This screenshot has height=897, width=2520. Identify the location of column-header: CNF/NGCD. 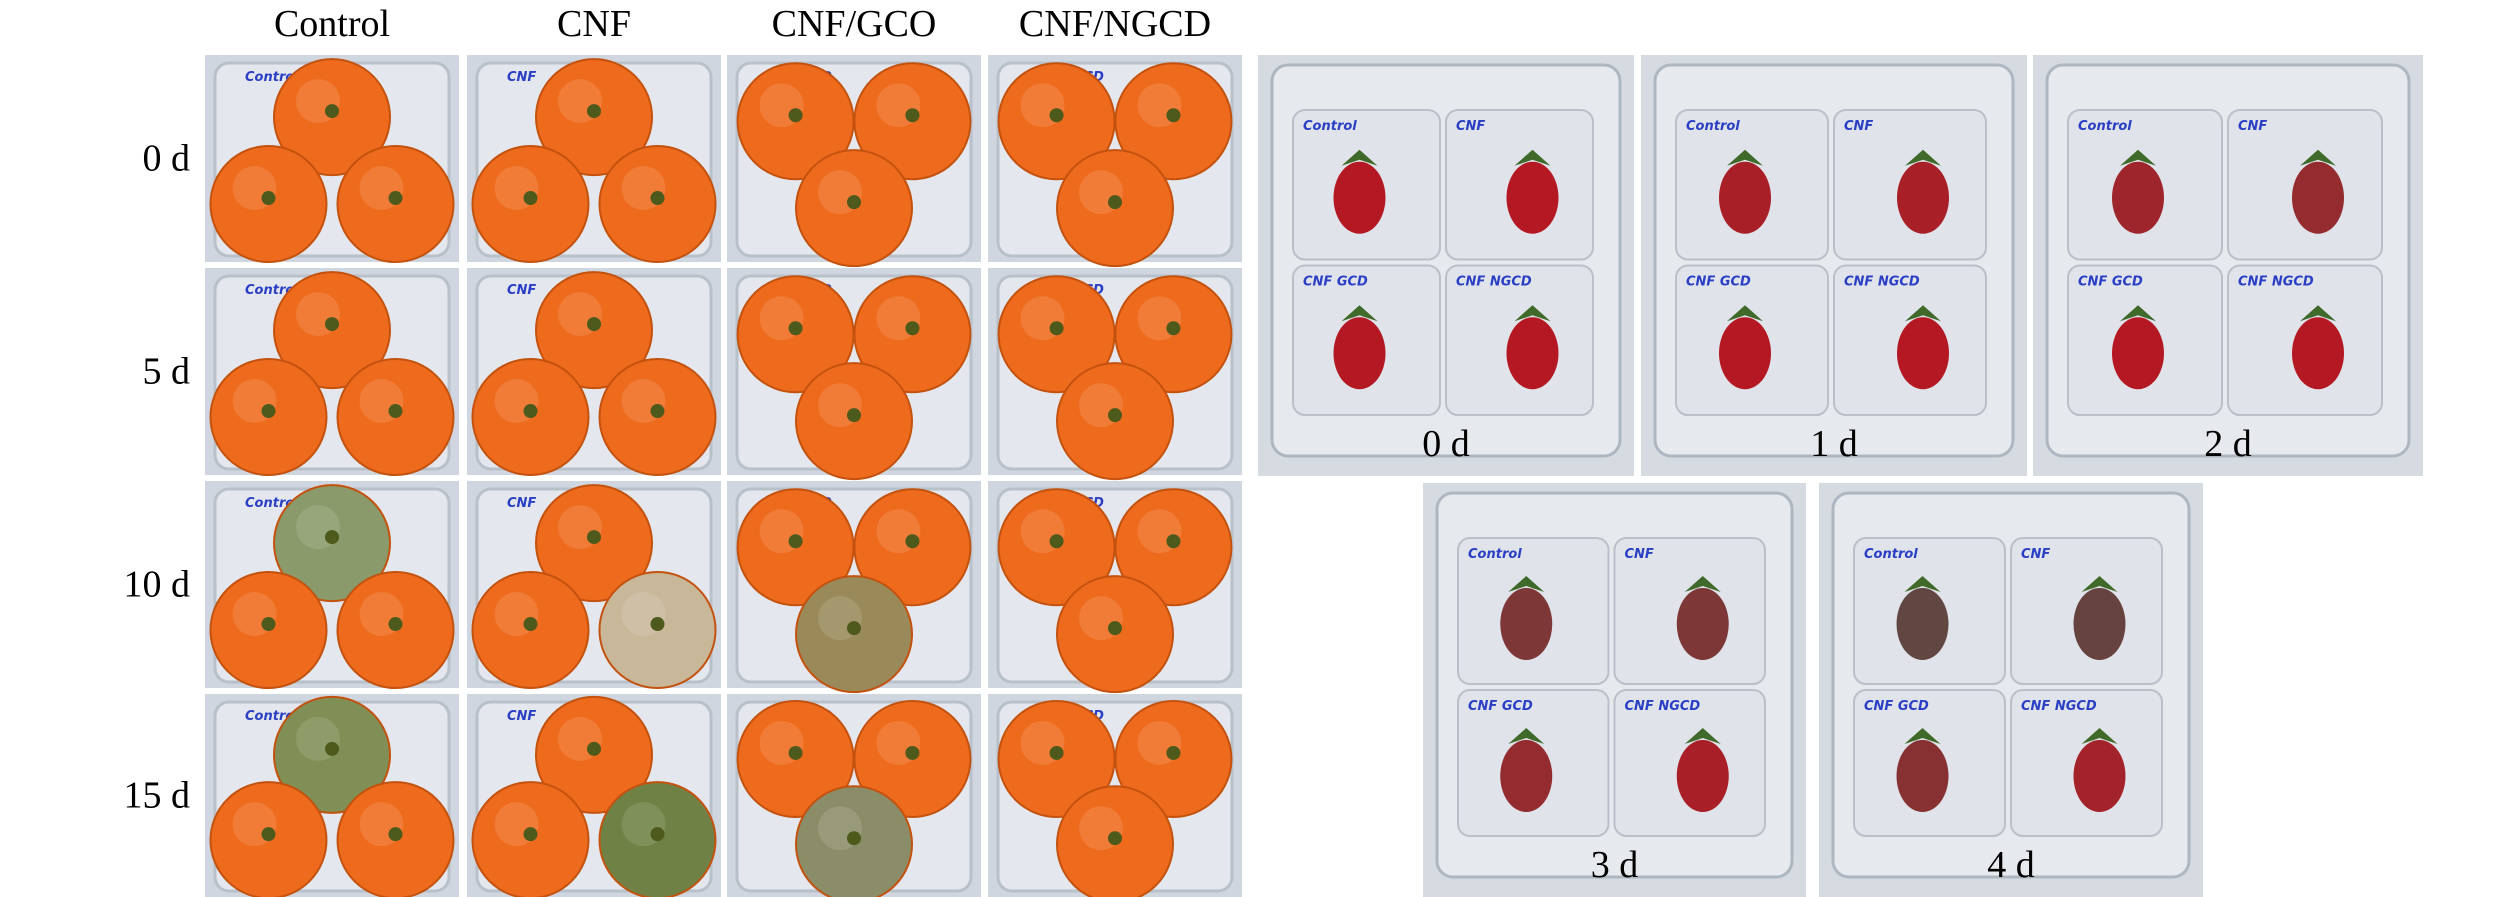
(1115, 24).